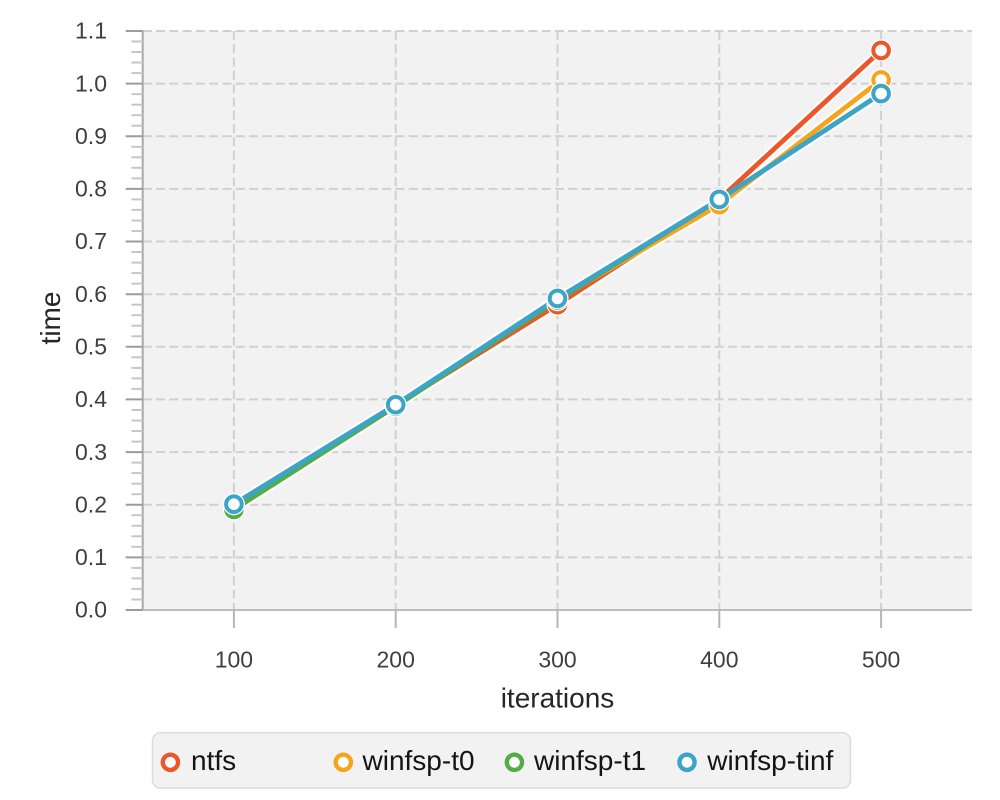 Image resolution: width=1000 pixels, height=800 pixels. Describe the element at coordinates (91, 347) in the screenshot. I see `svg-text: 0.5` at that location.